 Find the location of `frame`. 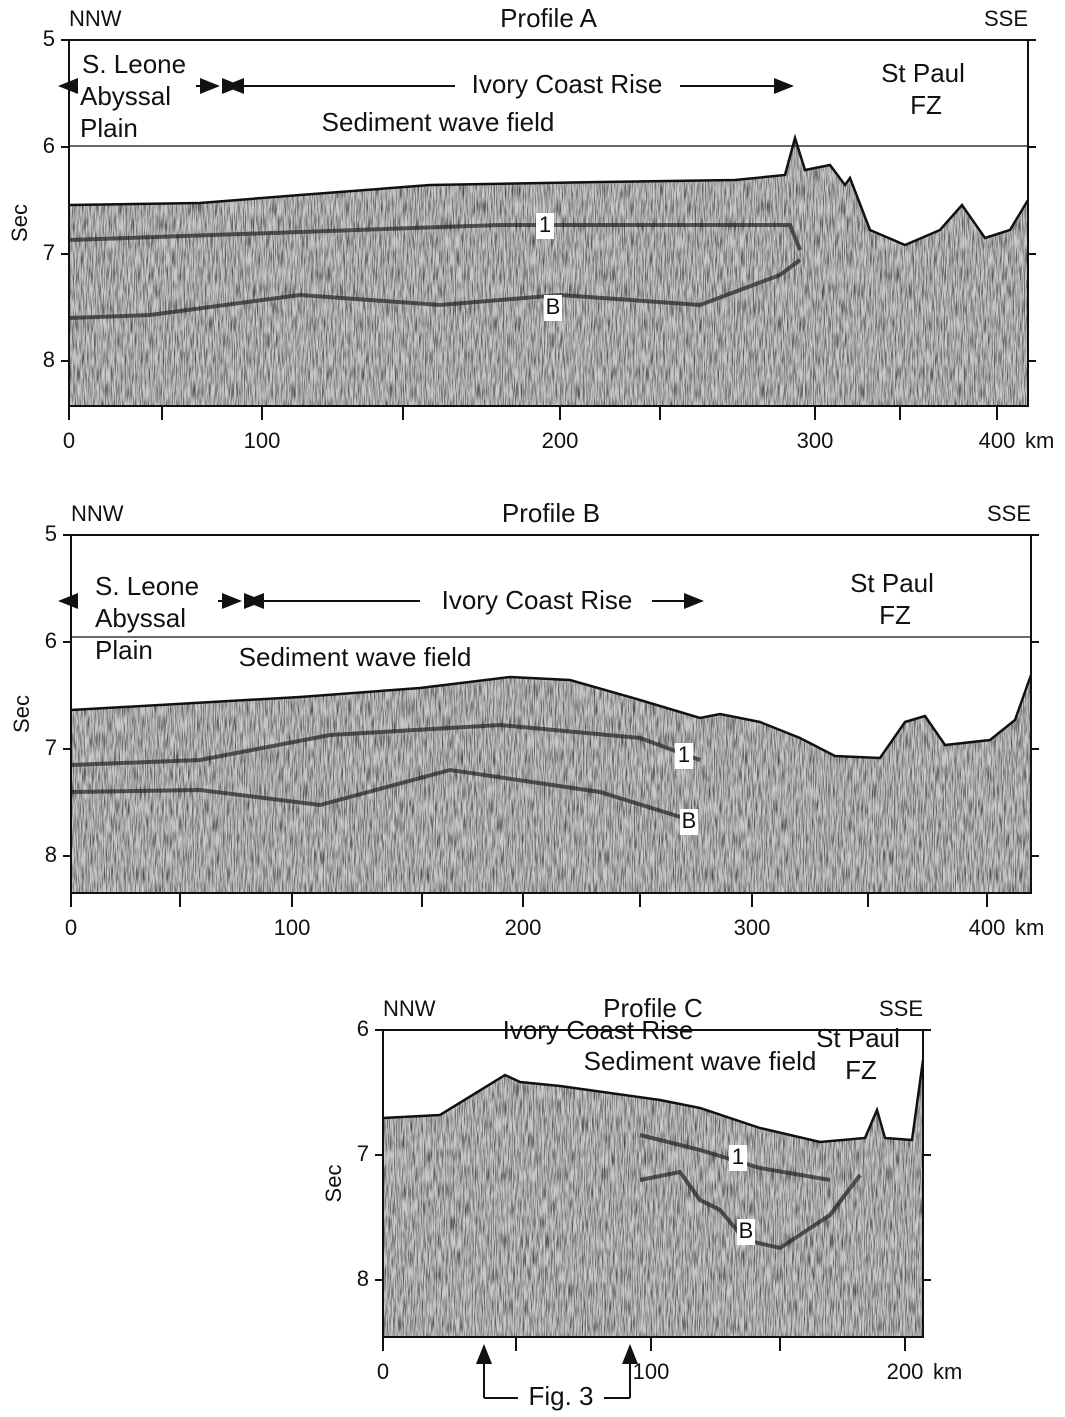

frame is located at coordinates (653, 1183).